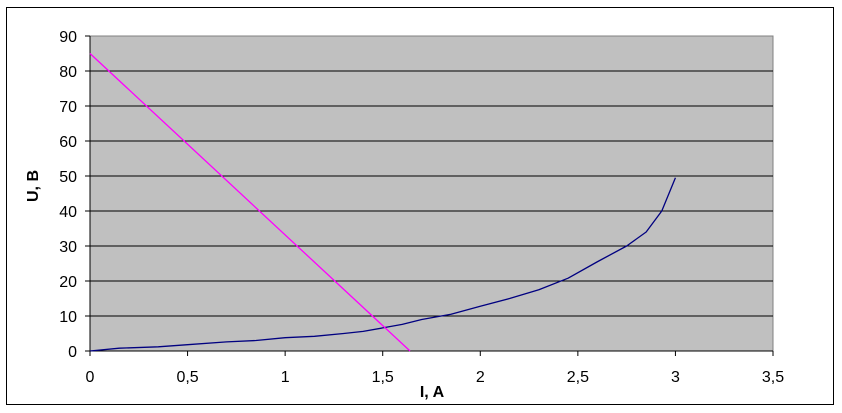 The image size is (842, 413). I want to click on y-tick-label: 50, so click(68, 177).